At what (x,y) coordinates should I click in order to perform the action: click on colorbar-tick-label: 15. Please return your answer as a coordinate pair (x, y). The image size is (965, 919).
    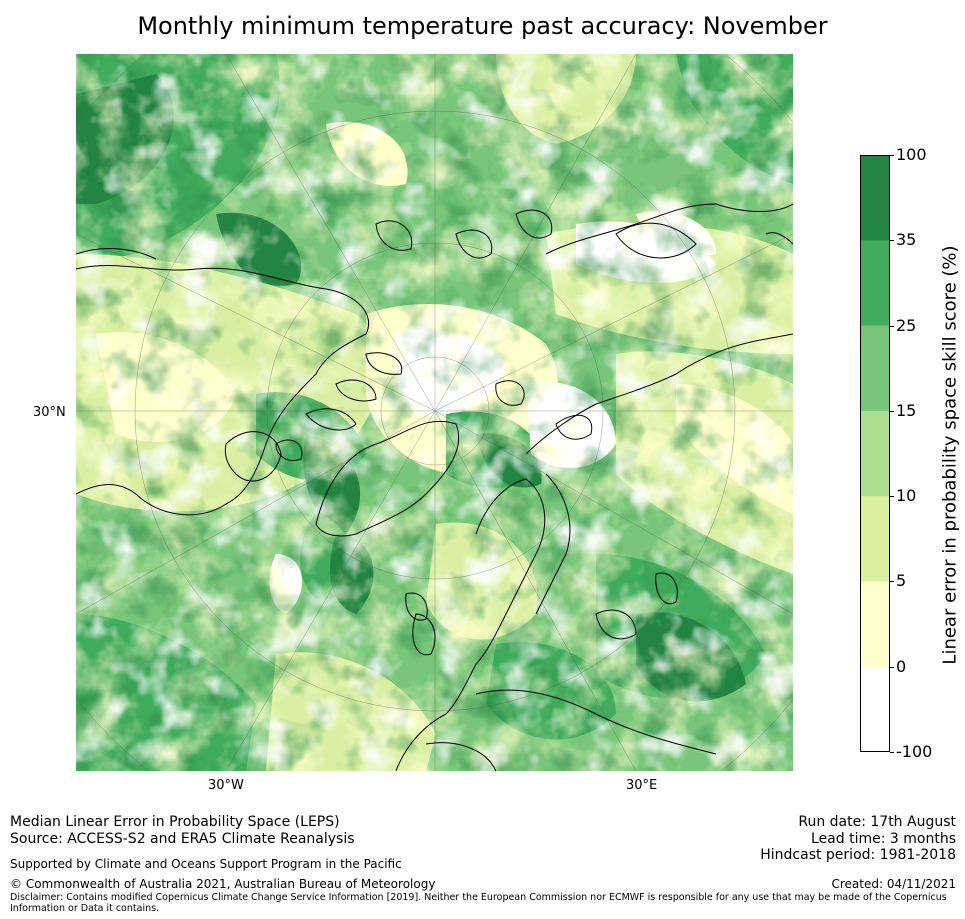
    Looking at the image, I should click on (906, 410).